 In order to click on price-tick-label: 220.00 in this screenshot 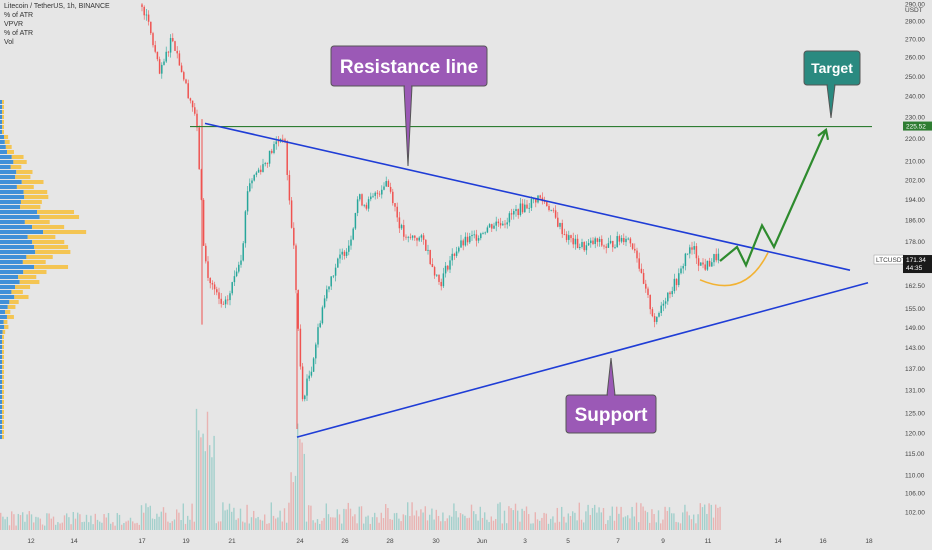, I will do `click(915, 139)`.